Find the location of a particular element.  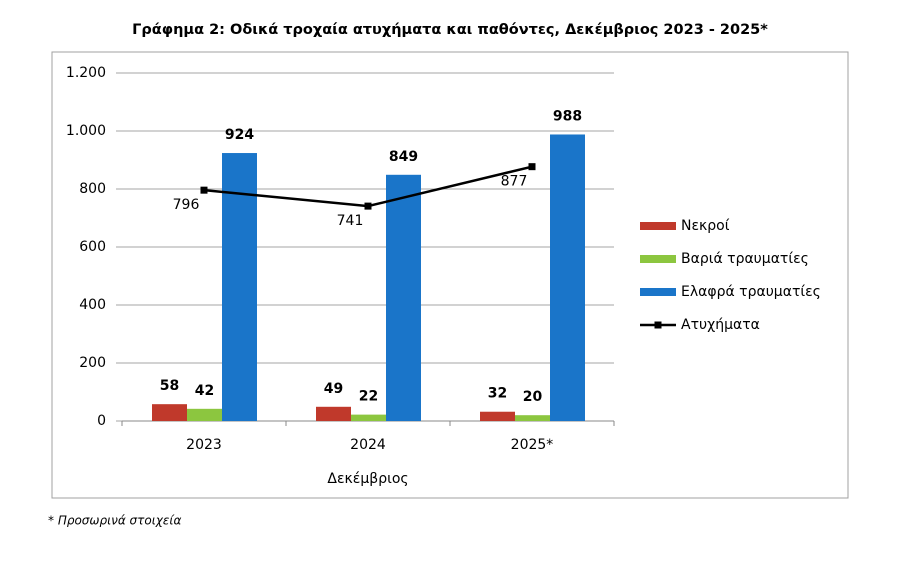

x-tick-label: 2023 is located at coordinates (204, 445).